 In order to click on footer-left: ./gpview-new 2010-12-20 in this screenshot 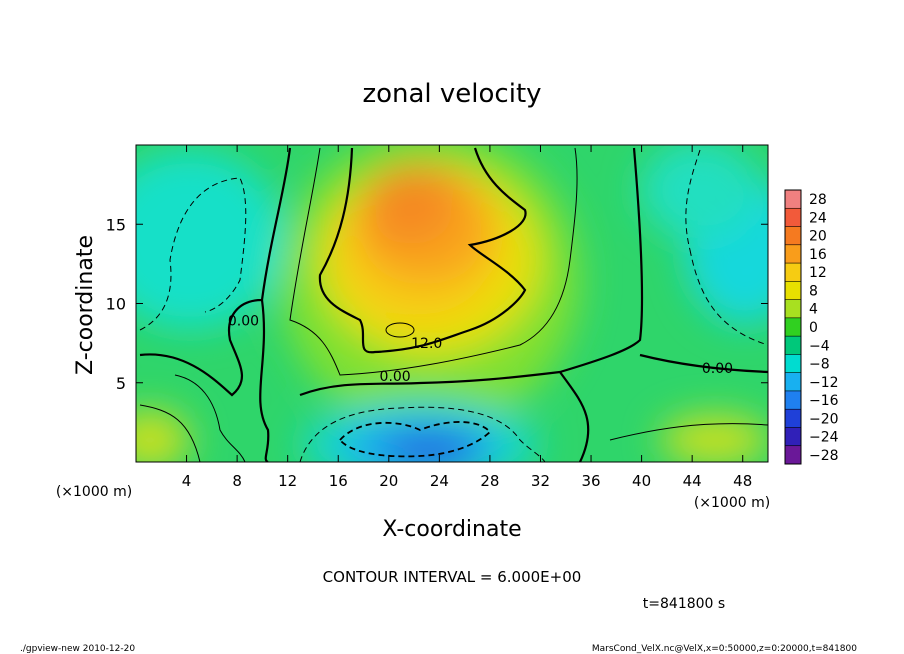, I will do `click(77, 649)`.